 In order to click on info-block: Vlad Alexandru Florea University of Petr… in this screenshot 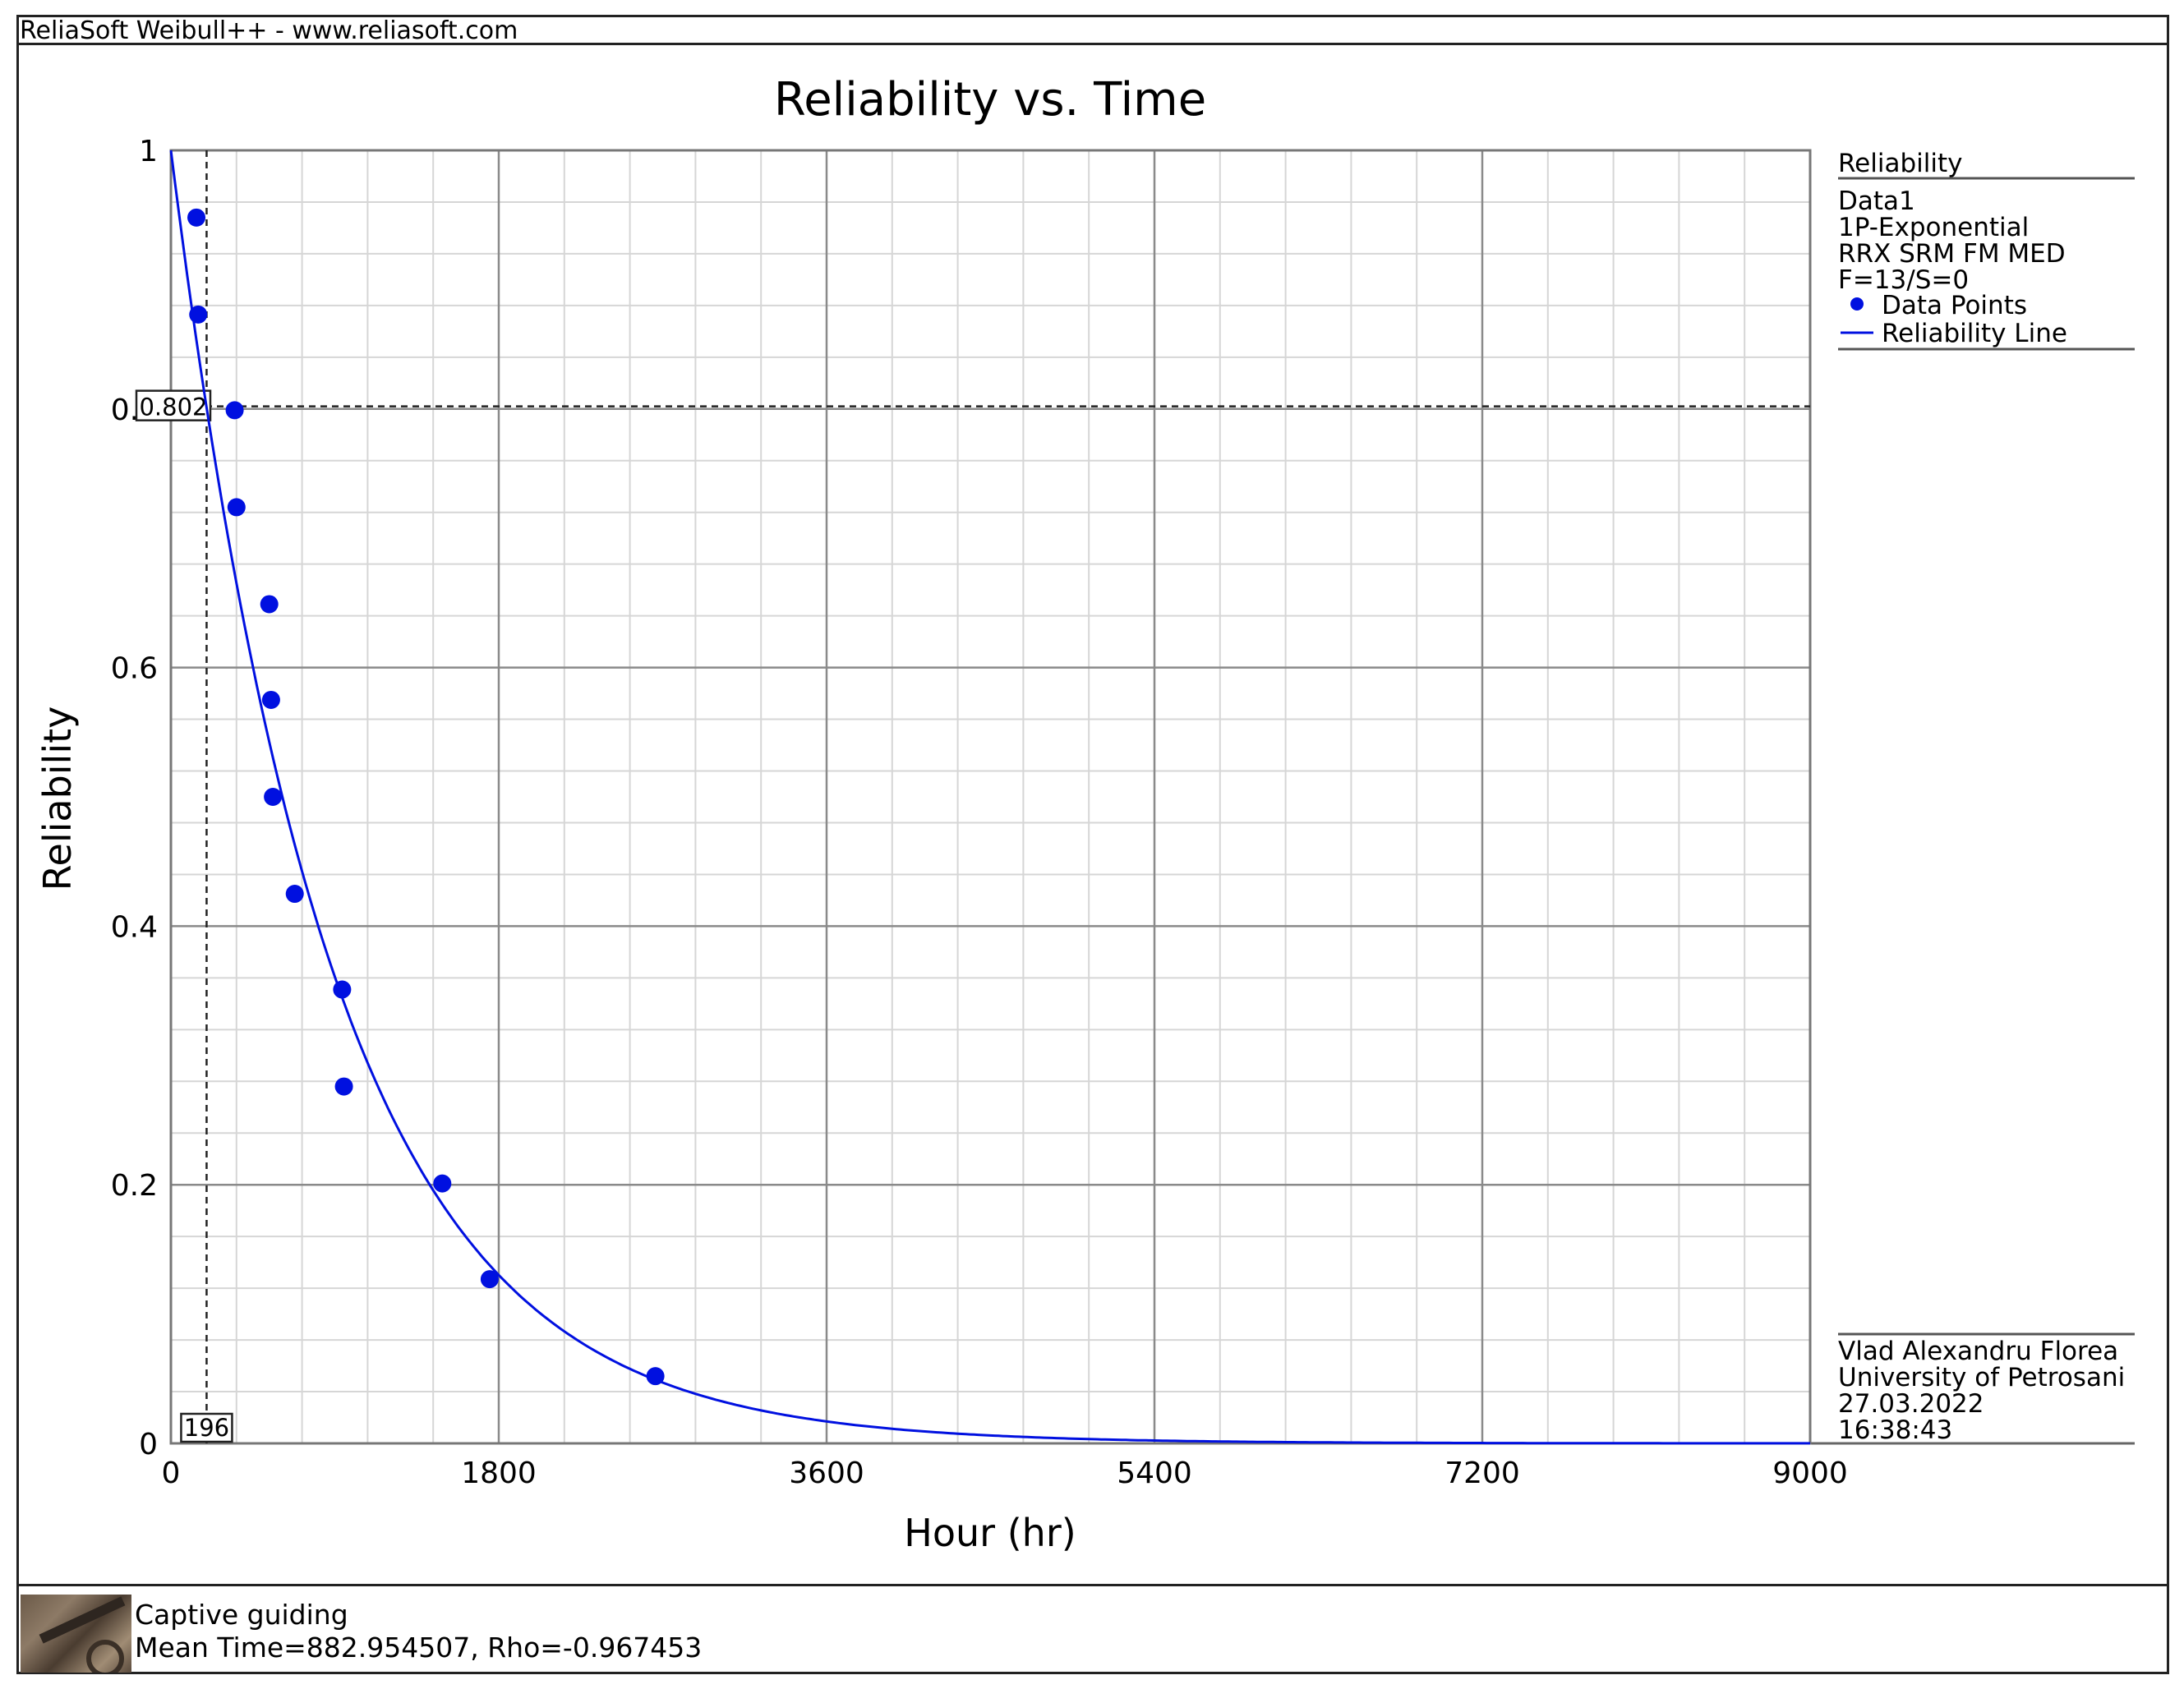, I will do `click(1986, 1388)`.